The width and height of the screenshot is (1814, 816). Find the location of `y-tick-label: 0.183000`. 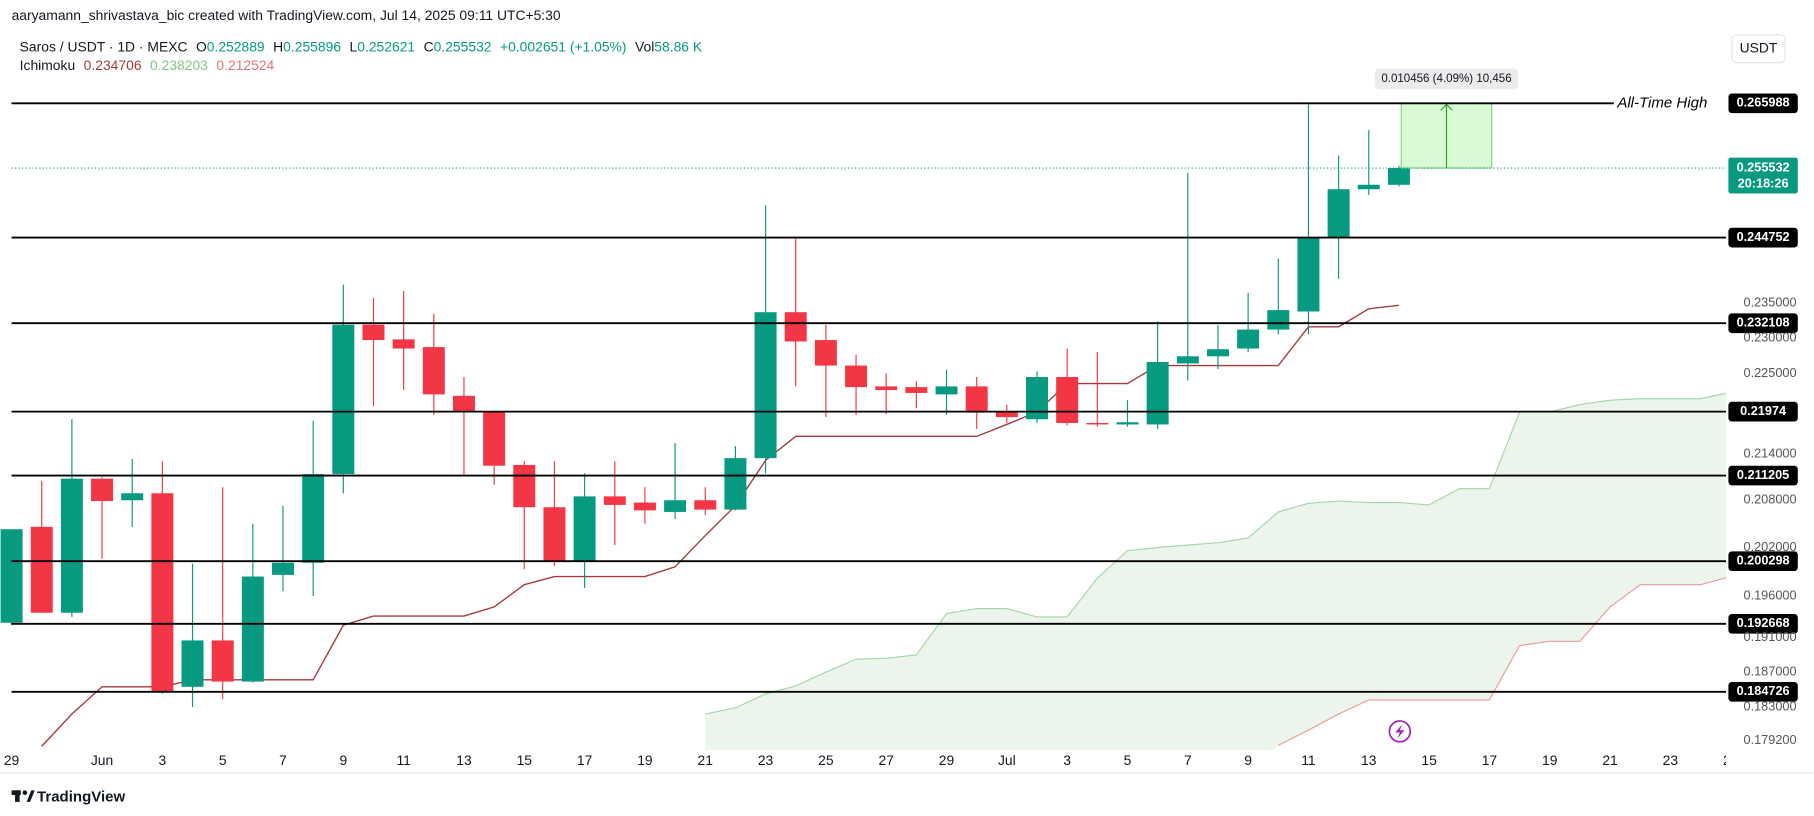

y-tick-label: 0.183000 is located at coordinates (1770, 705).